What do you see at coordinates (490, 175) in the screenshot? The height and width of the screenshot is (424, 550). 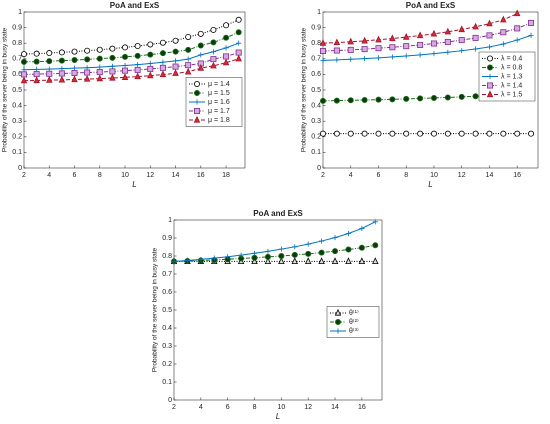 I see `x-tick-label: 14` at bounding box center [490, 175].